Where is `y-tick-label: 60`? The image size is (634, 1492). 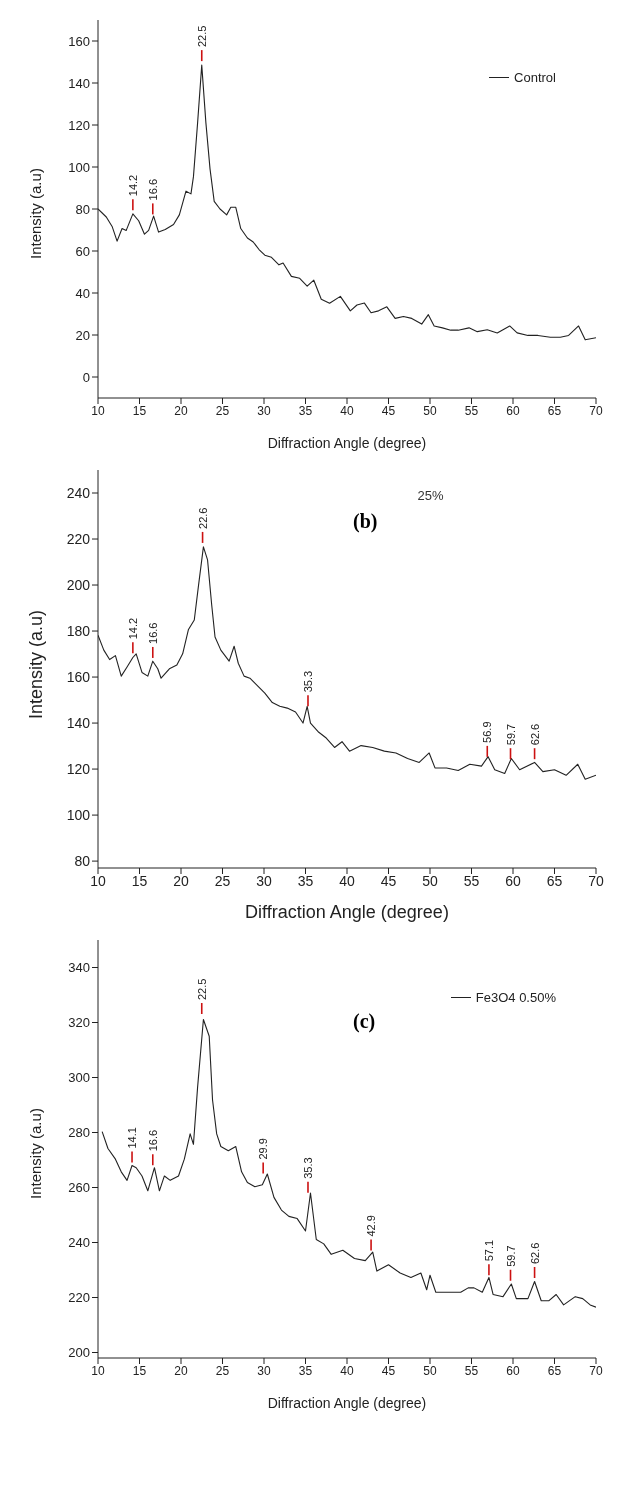
y-tick-label: 60 is located at coordinates (82, 251).